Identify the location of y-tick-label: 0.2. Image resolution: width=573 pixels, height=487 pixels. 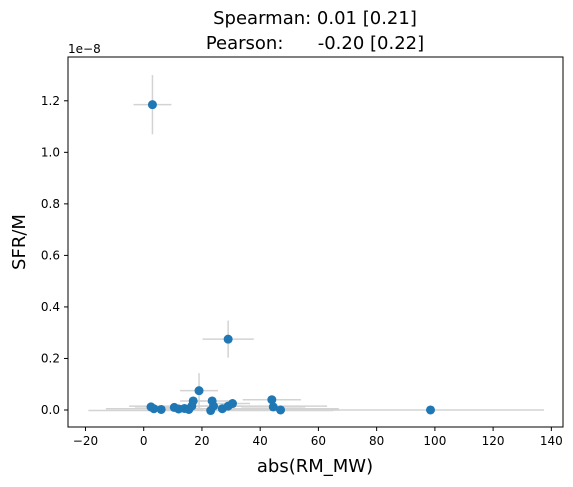
(50, 358).